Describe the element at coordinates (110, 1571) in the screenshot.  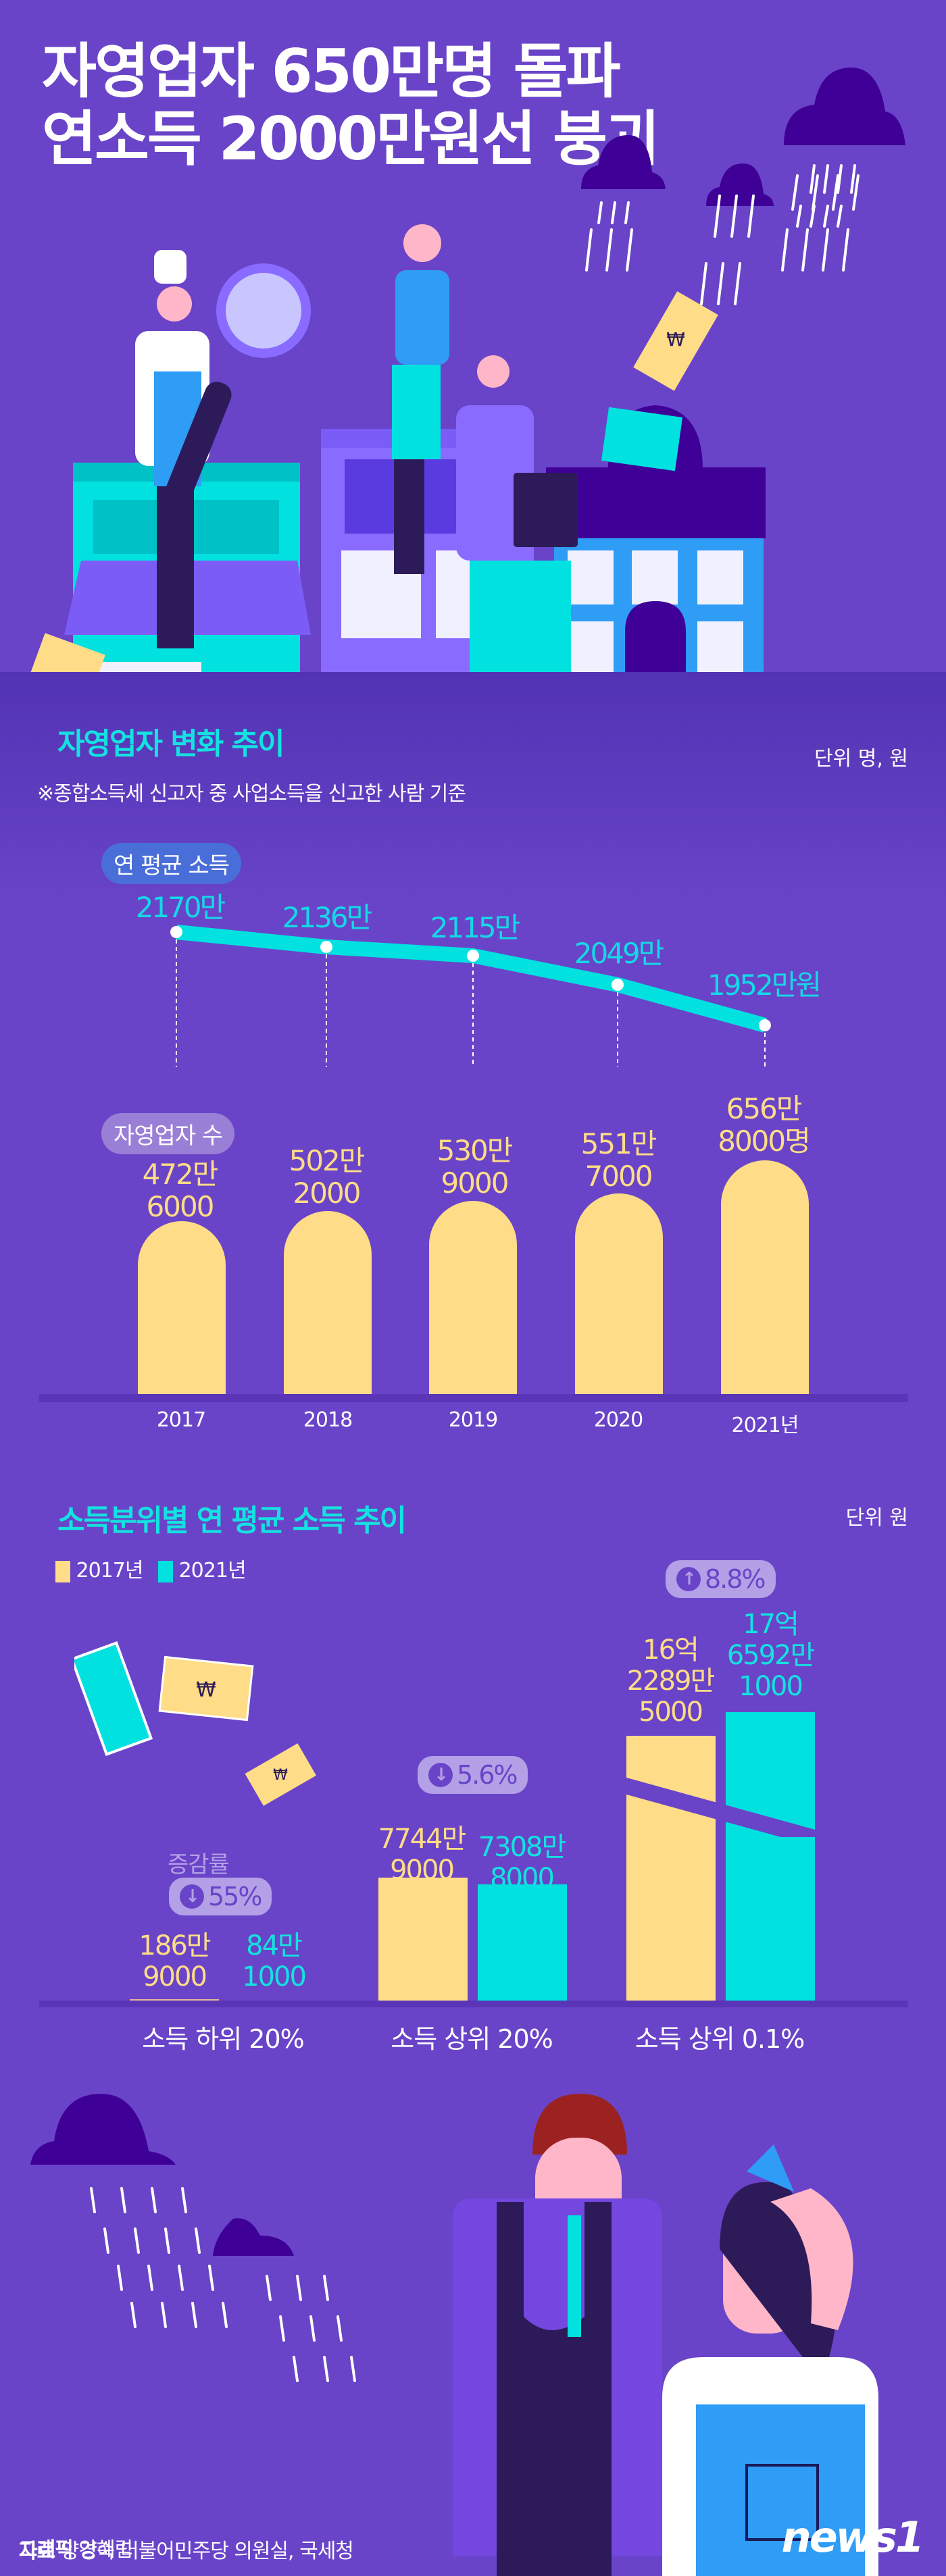
I see `legend-label-2017: 2017년` at that location.